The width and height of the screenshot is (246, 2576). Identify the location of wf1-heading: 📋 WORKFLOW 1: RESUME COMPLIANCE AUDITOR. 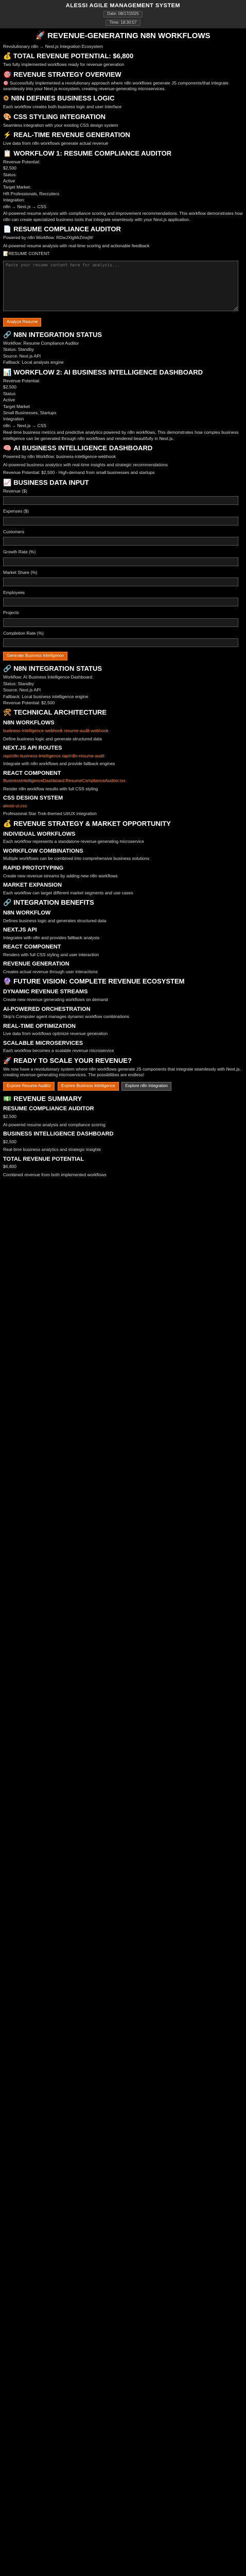
(87, 153).